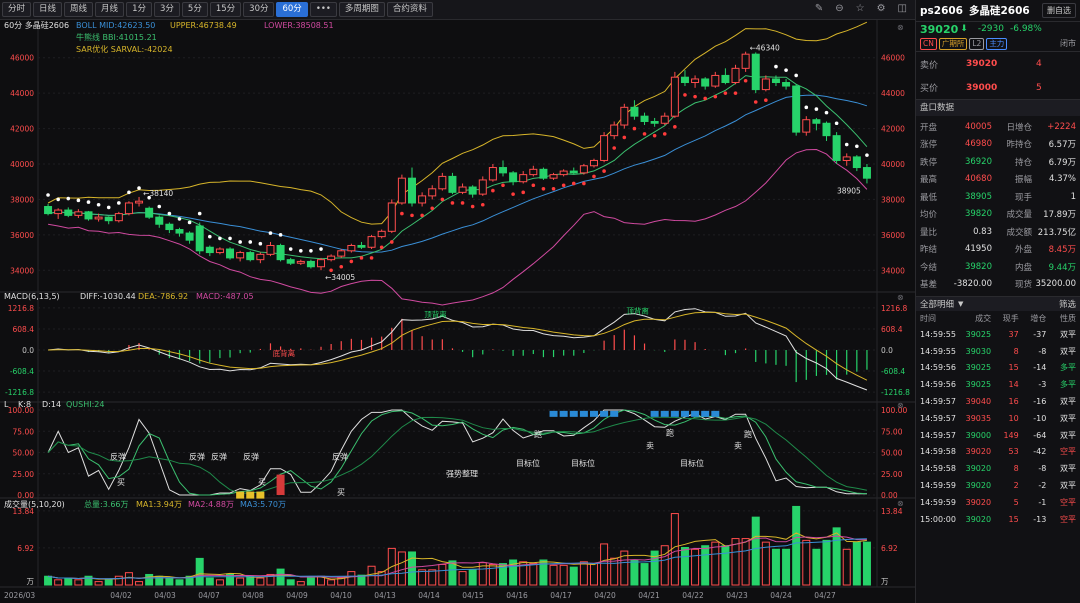 The width and height of the screenshot is (1080, 603). What do you see at coordinates (892, 511) in the screenshot?
I see `vol-tick-right: 13.84` at bounding box center [892, 511].